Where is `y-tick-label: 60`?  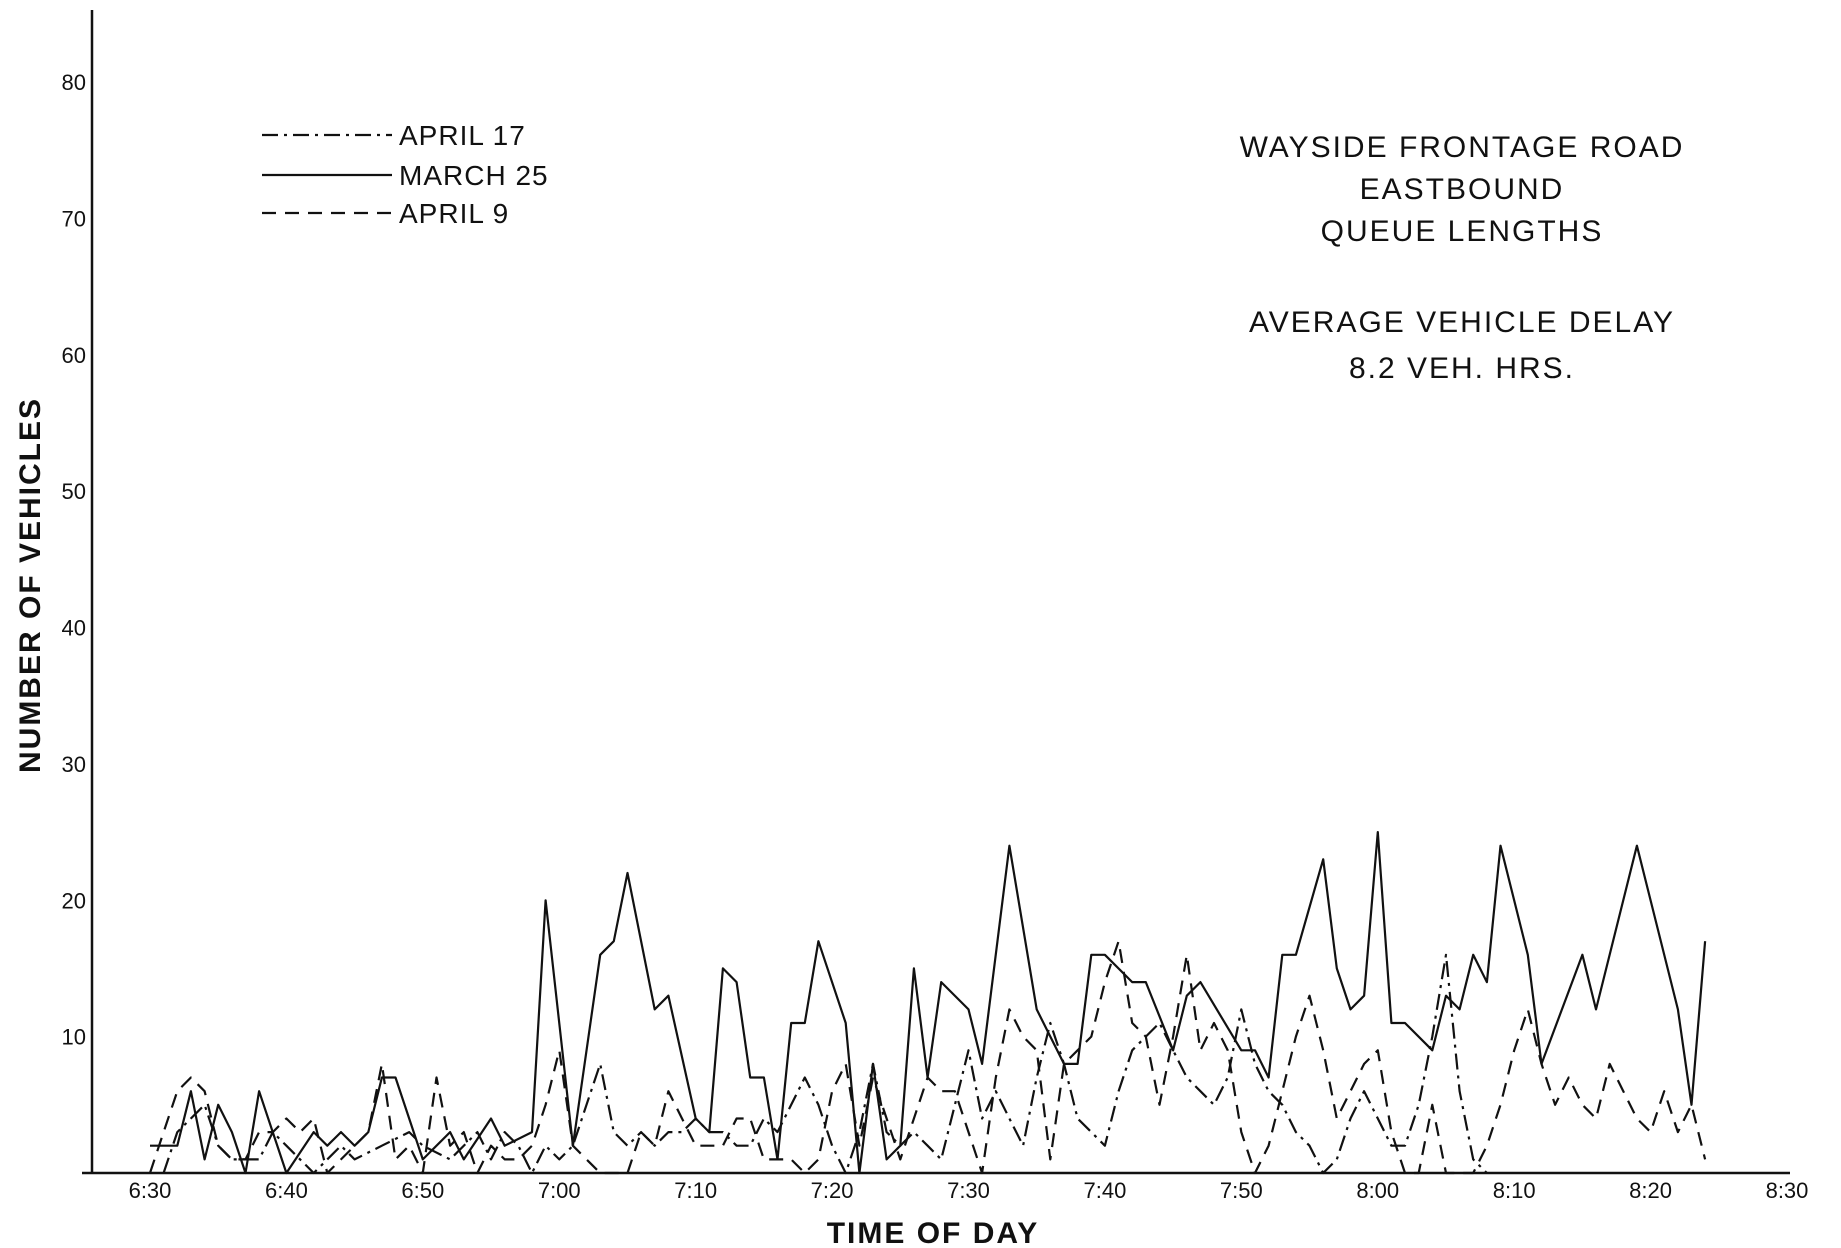
y-tick-label: 60 is located at coordinates (74, 355).